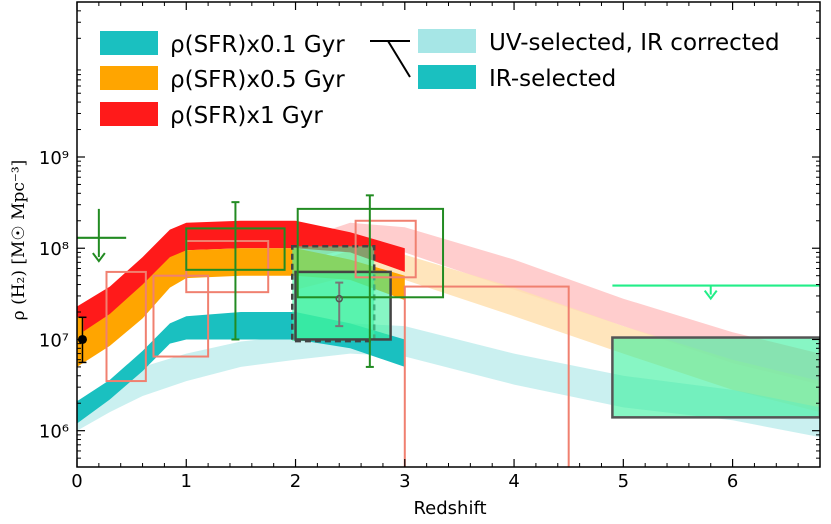 The height and width of the screenshot is (524, 831). What do you see at coordinates (552, 79) in the screenshot?
I see `legend-label-ir-selected: IR-selected` at bounding box center [552, 79].